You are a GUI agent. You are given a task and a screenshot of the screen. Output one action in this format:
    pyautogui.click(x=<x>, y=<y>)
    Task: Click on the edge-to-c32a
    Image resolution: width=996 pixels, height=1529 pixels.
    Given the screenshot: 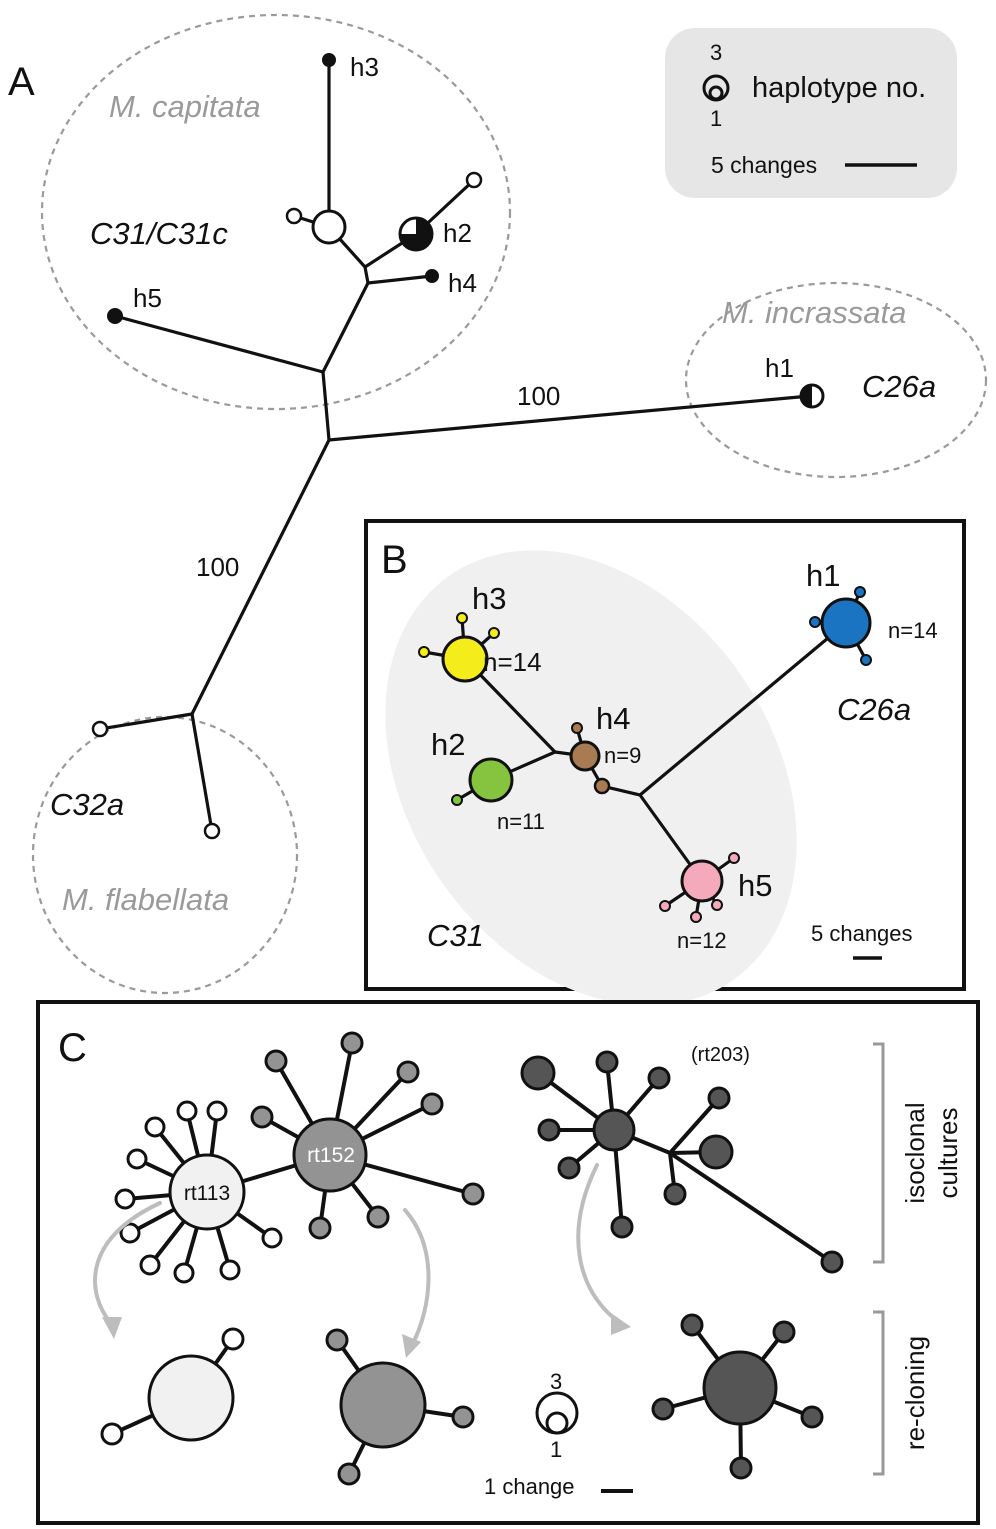 What is the action you would take?
    pyautogui.click(x=260, y=577)
    